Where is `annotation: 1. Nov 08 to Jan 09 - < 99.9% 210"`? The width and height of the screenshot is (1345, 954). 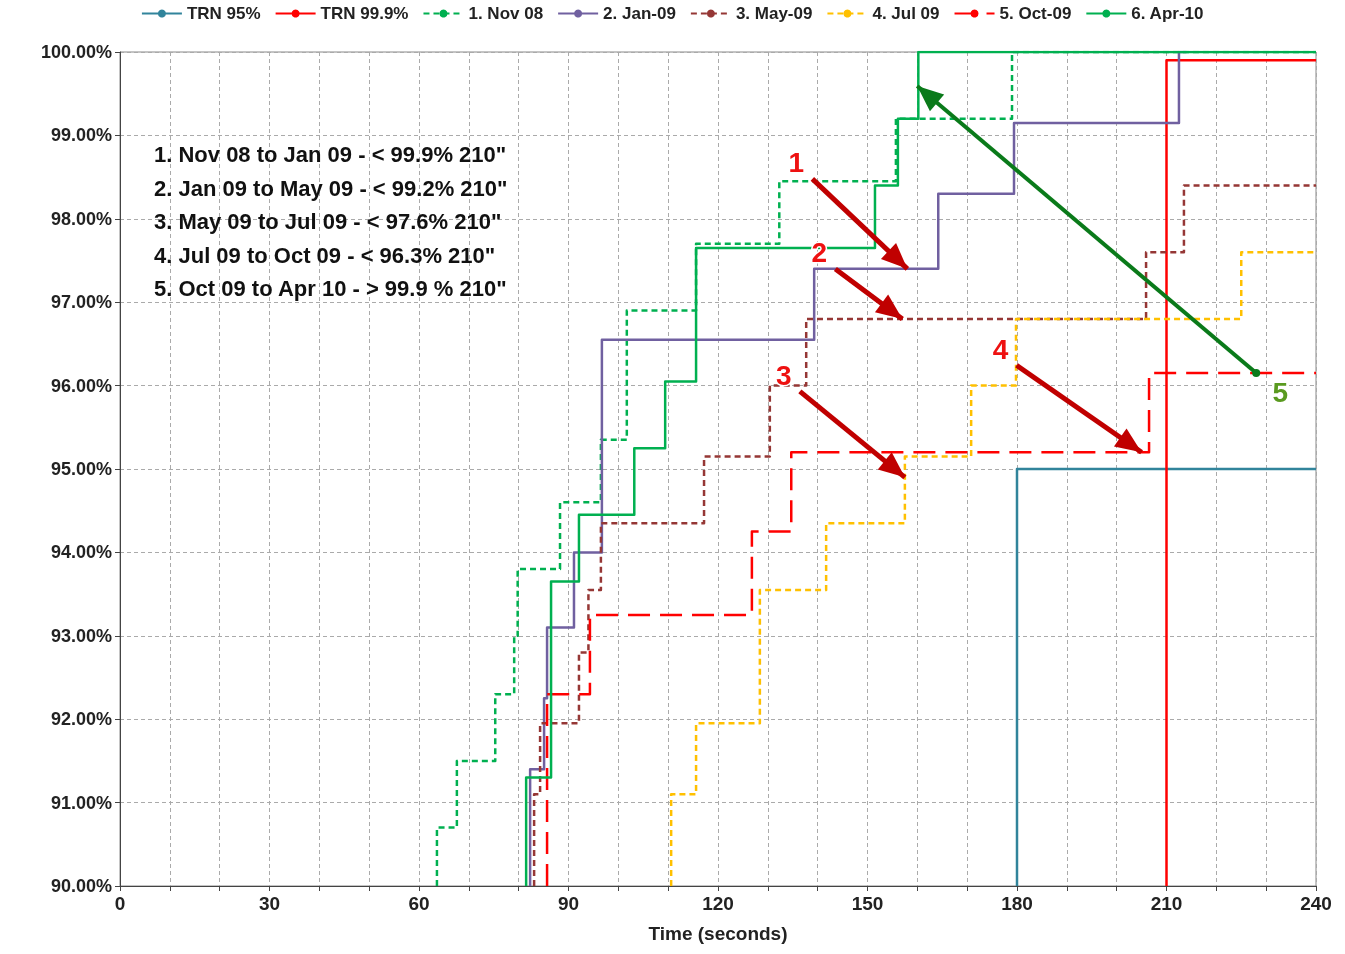 annotation: 1. Nov 08 to Jan 09 - < 99.9% 210" is located at coordinates (330, 154).